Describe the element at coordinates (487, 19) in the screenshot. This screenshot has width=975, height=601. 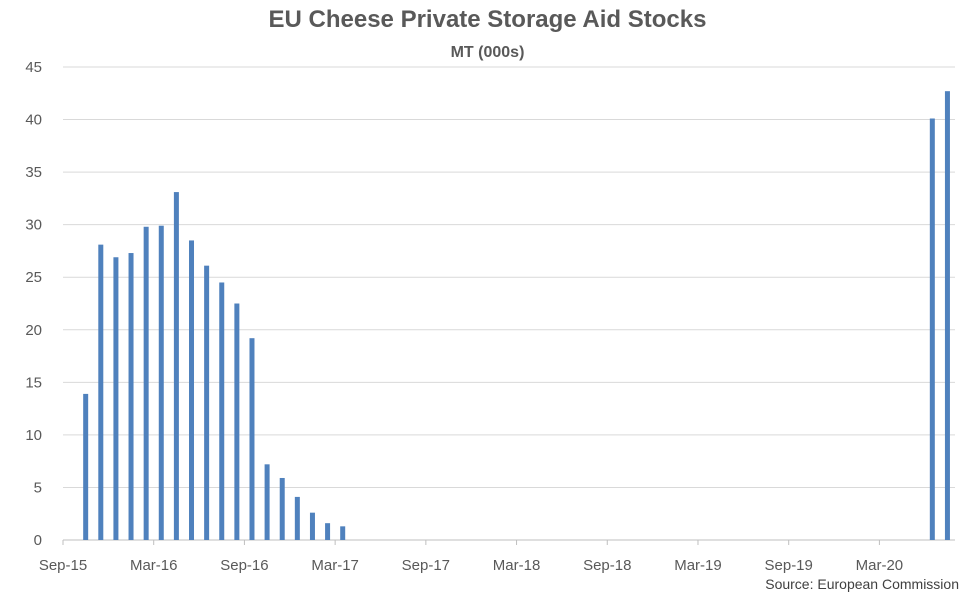
I see `chart-title: EU Cheese Private Storage Aid Stocks` at that location.